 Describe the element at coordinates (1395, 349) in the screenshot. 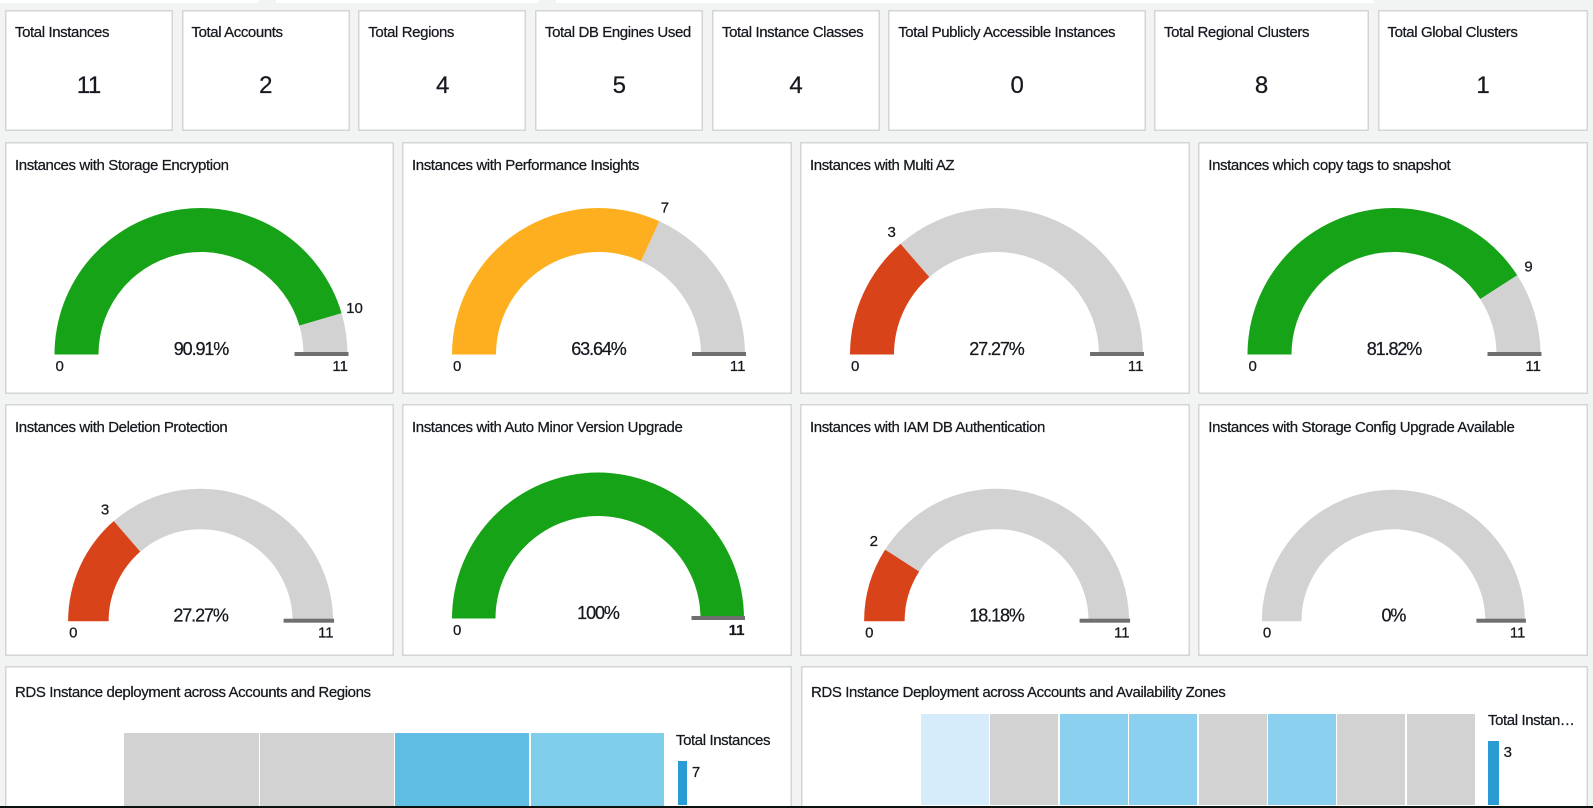

I see `svg-text: 81.82%` at that location.